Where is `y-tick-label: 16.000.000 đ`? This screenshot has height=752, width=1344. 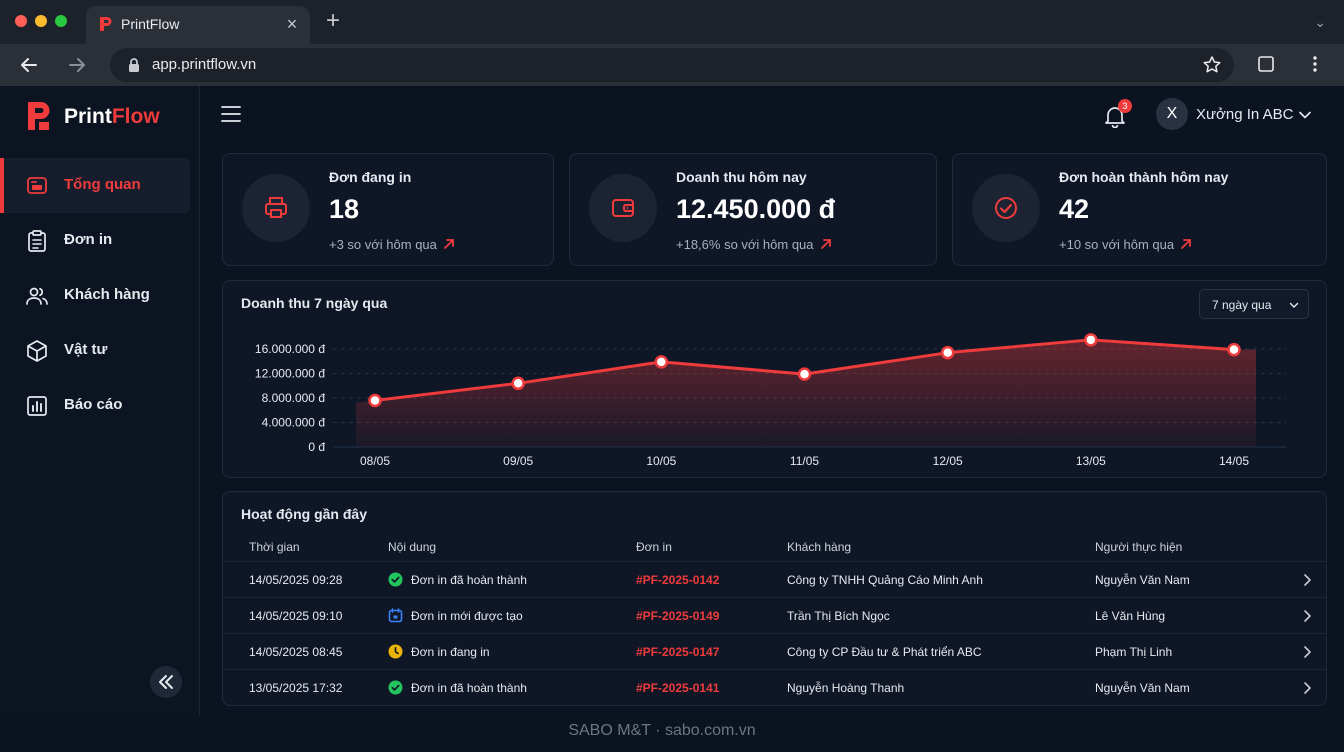
y-tick-label: 16.000.000 đ is located at coordinates (290, 349).